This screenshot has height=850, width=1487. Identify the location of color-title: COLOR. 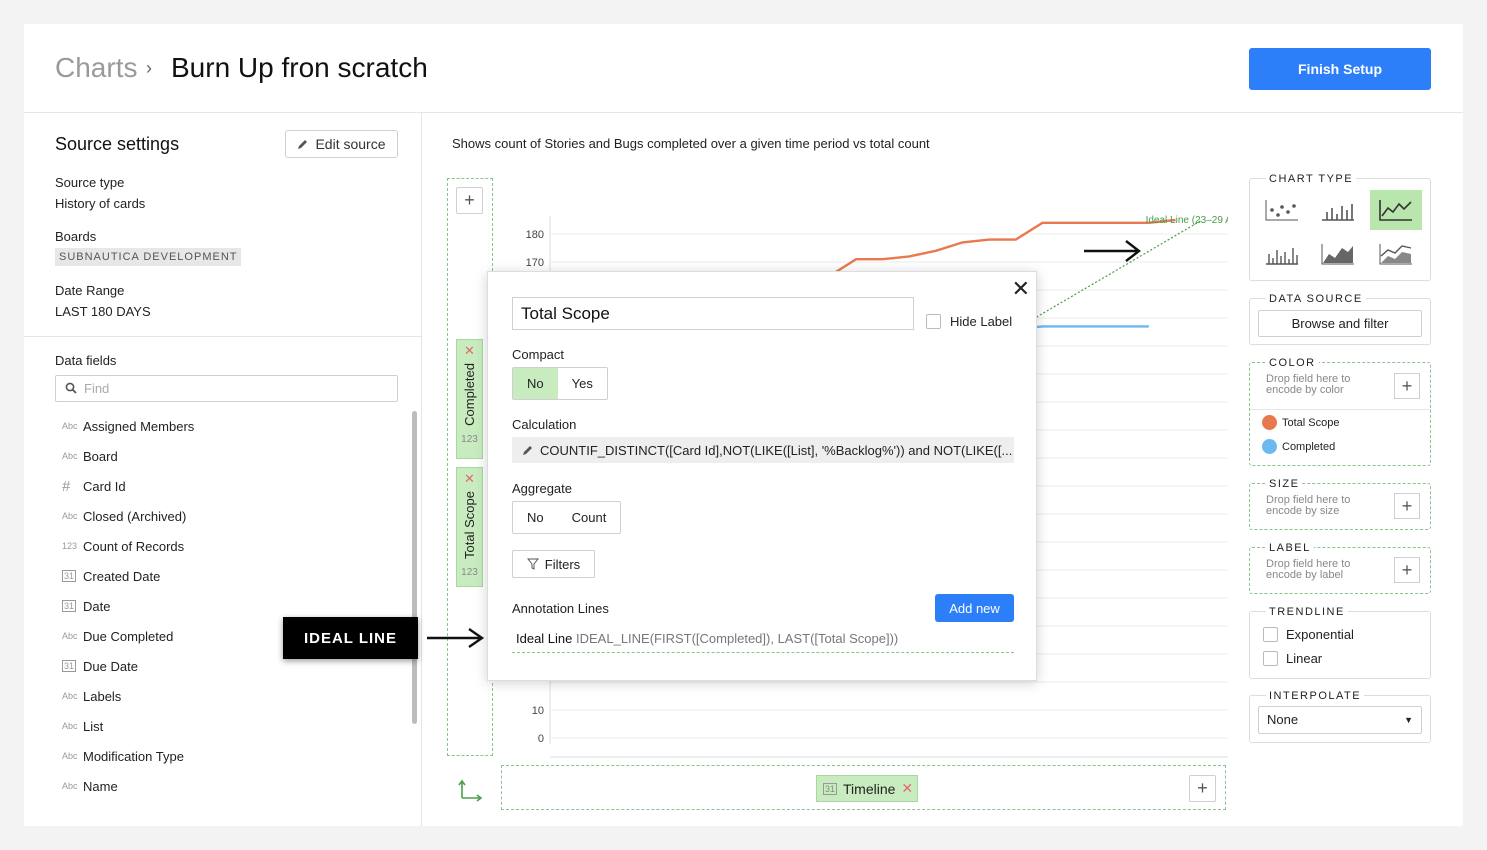
(1292, 363).